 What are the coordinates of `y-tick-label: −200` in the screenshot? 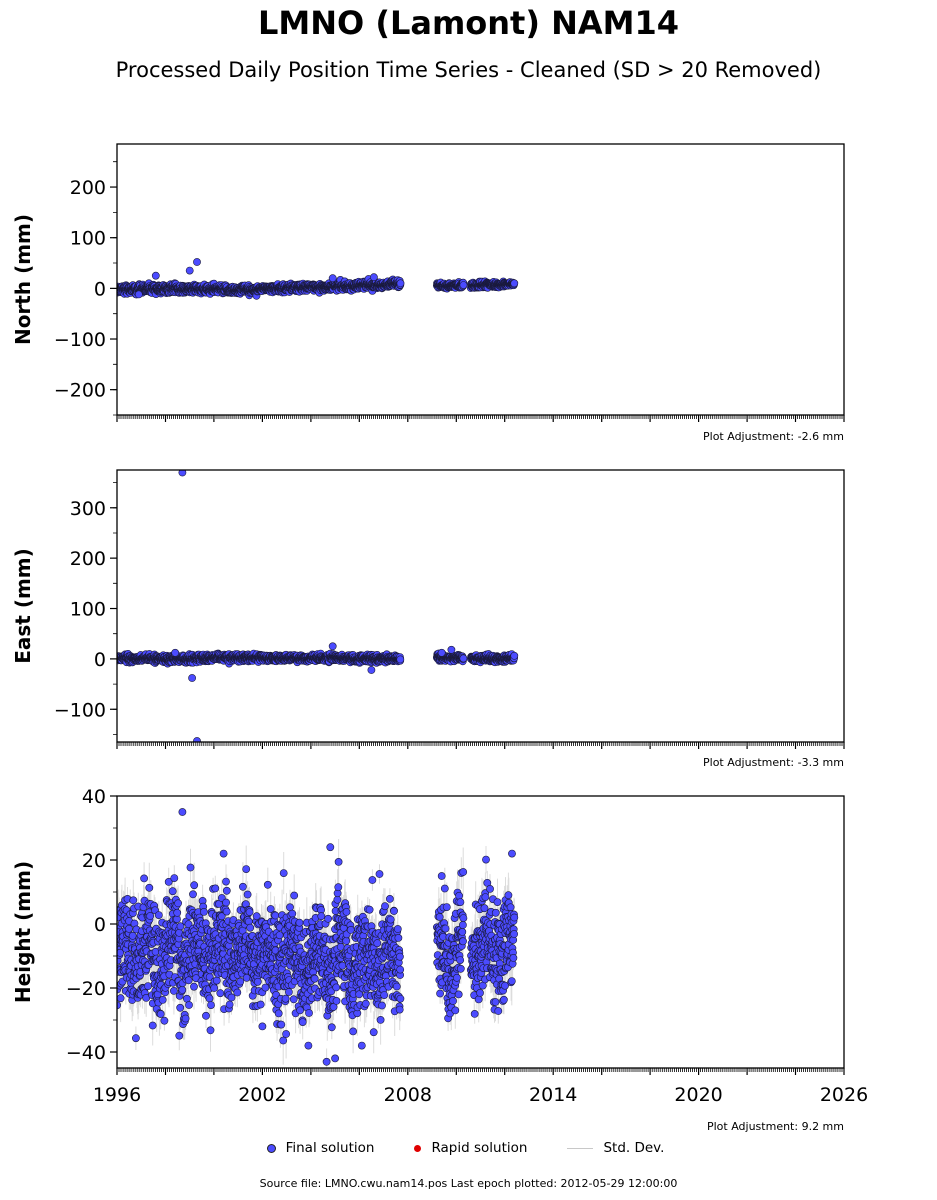 It's located at (80, 391).